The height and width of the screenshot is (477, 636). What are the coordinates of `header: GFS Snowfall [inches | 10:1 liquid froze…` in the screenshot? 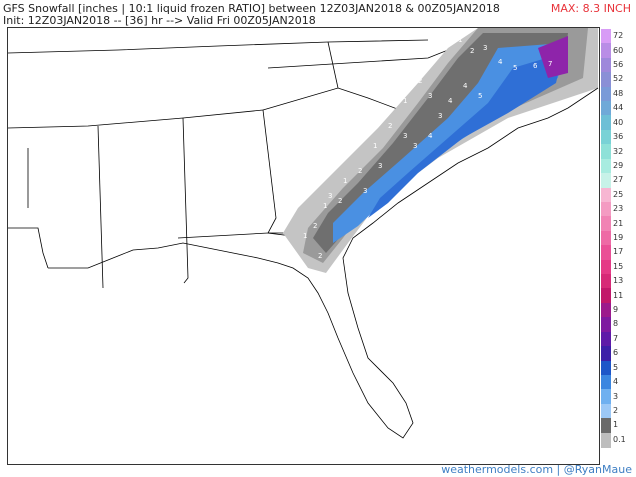 It's located at (318, 14).